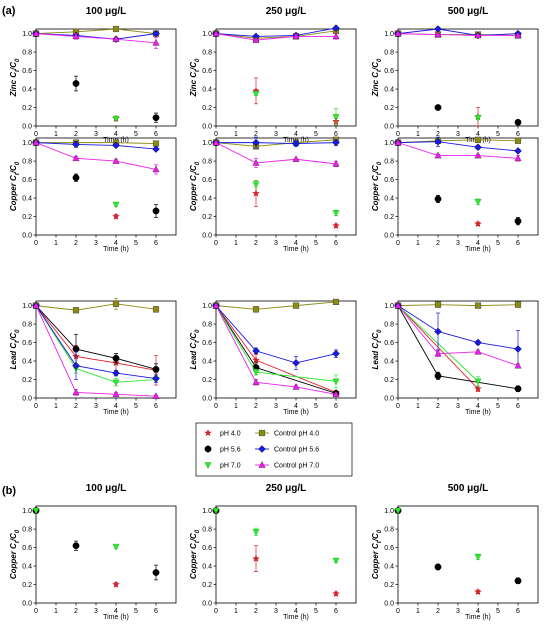  I want to click on column-title: 250 μg/L, so click(286, 488).